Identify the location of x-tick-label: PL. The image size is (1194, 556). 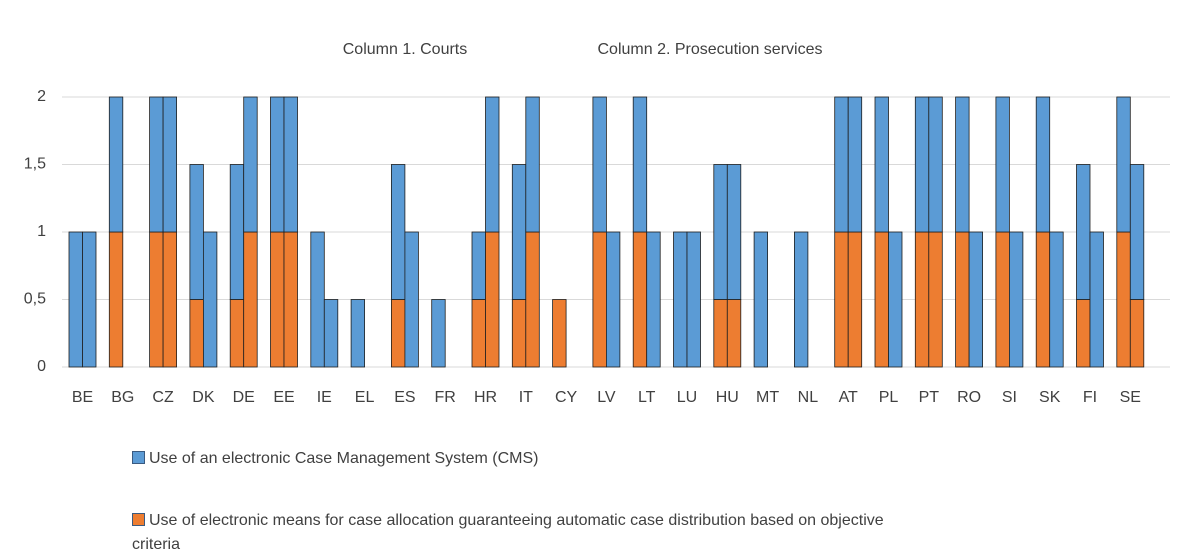
(889, 397).